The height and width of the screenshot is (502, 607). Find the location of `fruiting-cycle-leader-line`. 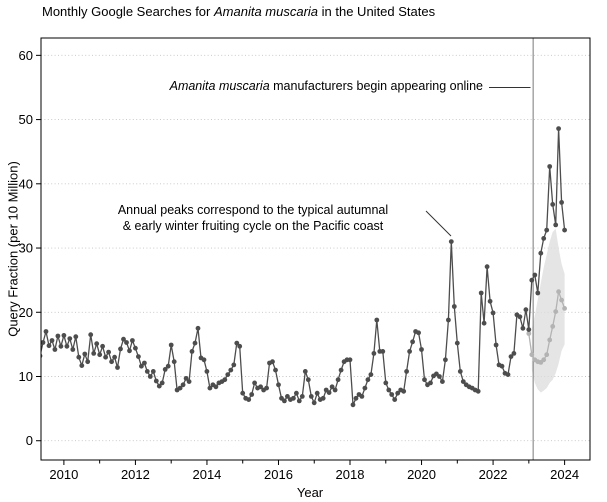

fruiting-cycle-leader-line is located at coordinates (438, 223).